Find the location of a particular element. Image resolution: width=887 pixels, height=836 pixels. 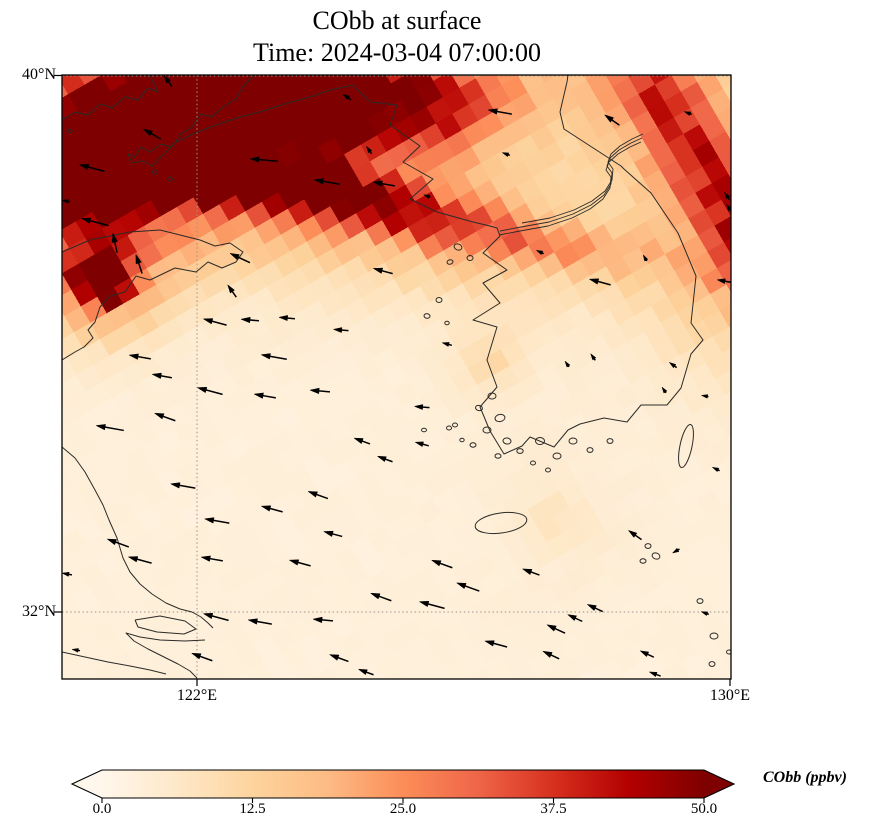

river-path is located at coordinates (582, 178).